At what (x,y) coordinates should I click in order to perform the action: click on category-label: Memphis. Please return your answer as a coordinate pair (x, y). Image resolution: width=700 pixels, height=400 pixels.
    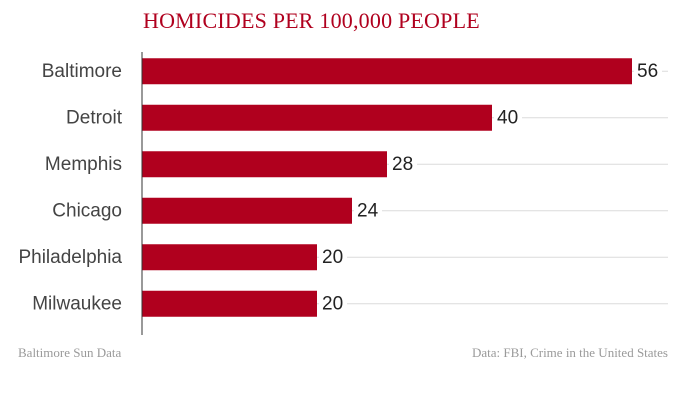
    Looking at the image, I should click on (83, 164).